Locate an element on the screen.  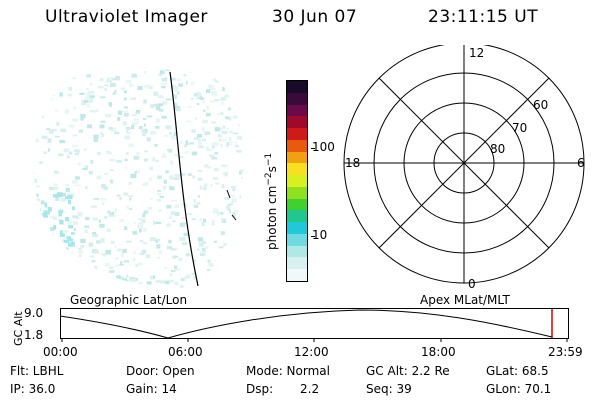
mlat-label-70: 70 is located at coordinates (519, 128).